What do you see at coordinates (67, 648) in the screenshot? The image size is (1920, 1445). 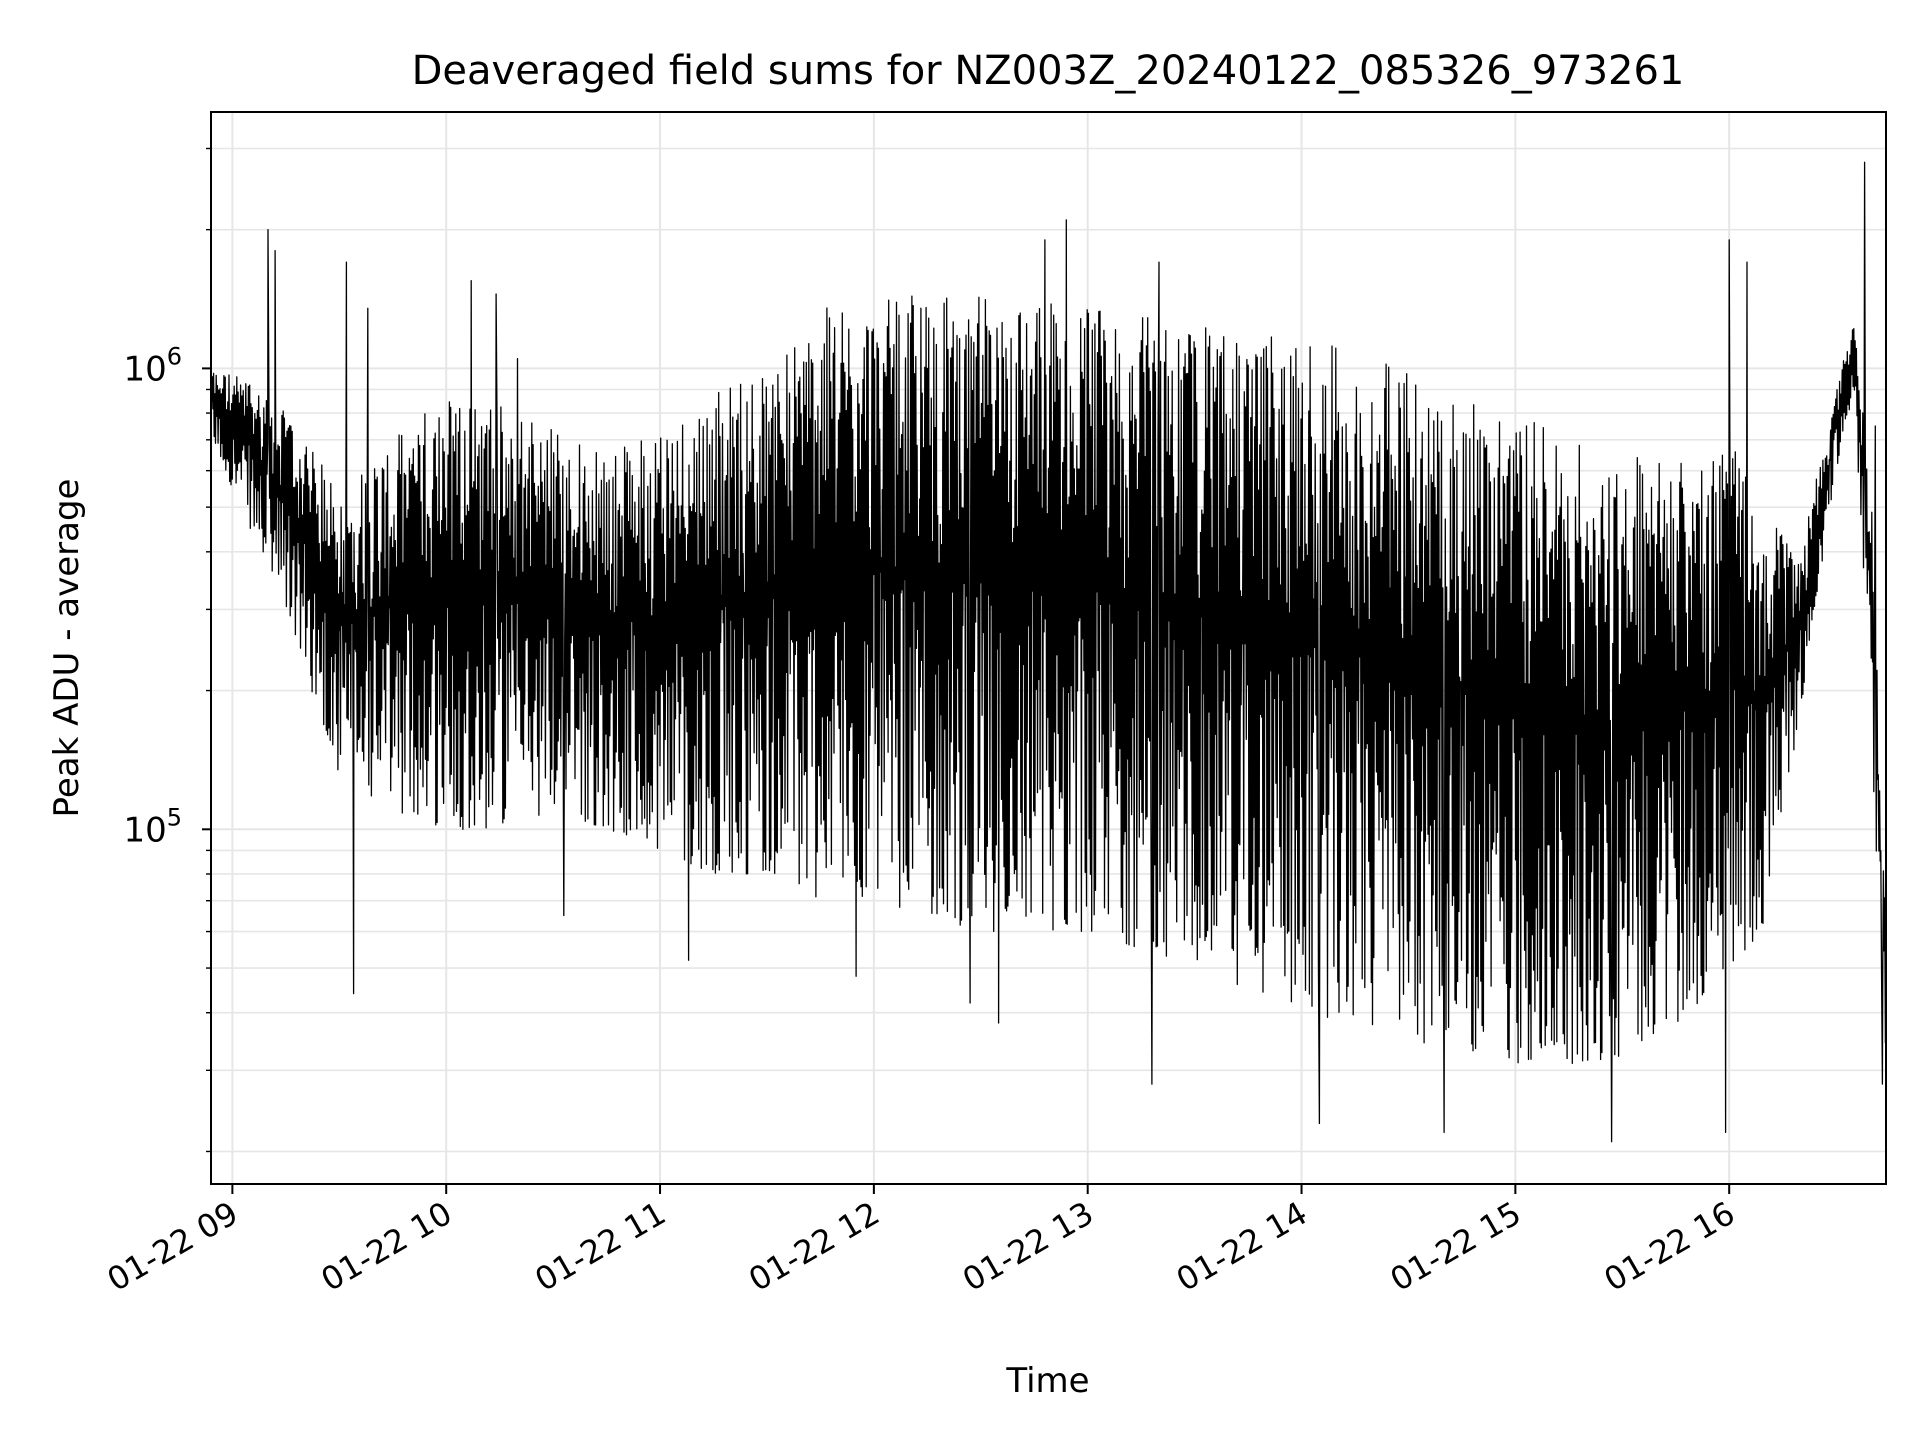 I see `y-axis-label: Peak ADU - average` at bounding box center [67, 648].